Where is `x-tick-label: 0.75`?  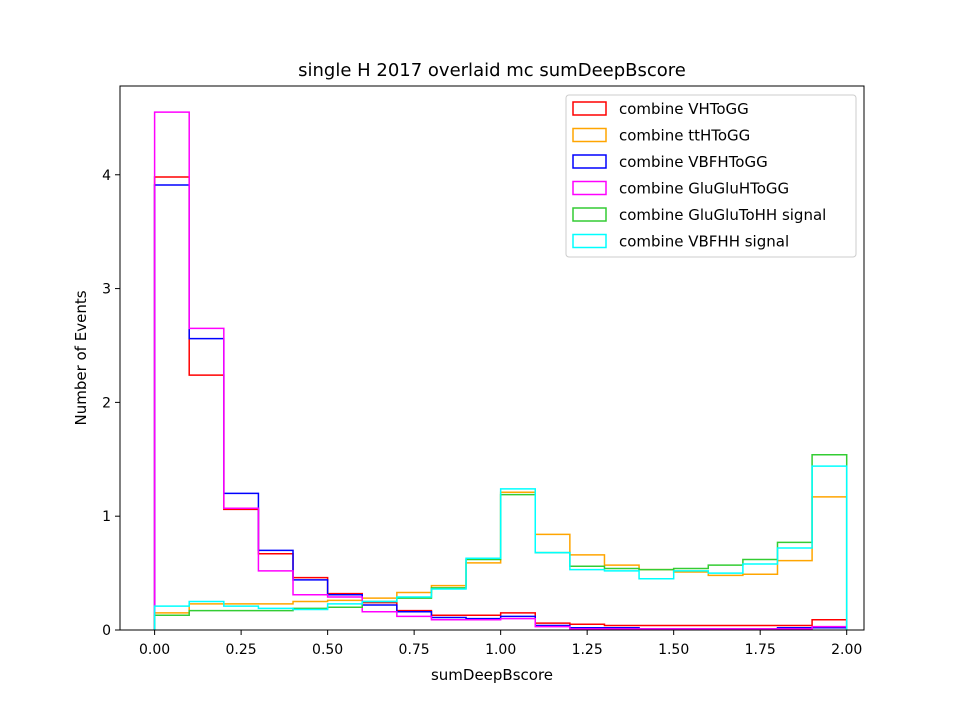
x-tick-label: 0.75 is located at coordinates (414, 650).